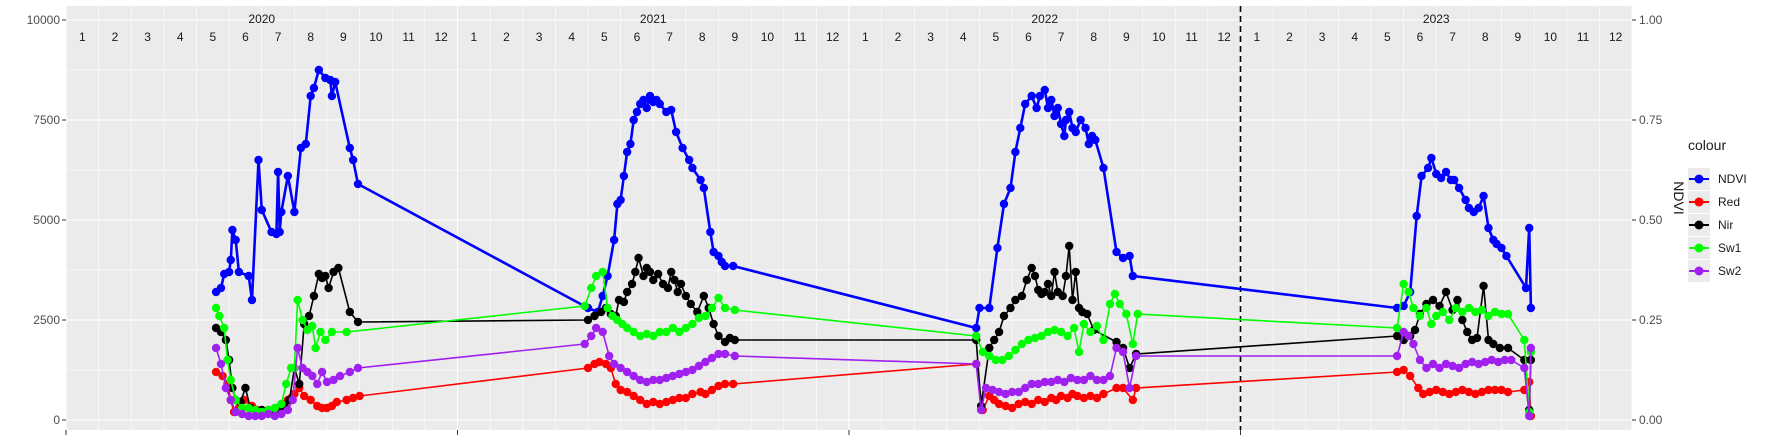 This screenshot has height=442, width=1773. Describe the element at coordinates (539, 37) in the screenshot. I see `month-label: 3` at that location.